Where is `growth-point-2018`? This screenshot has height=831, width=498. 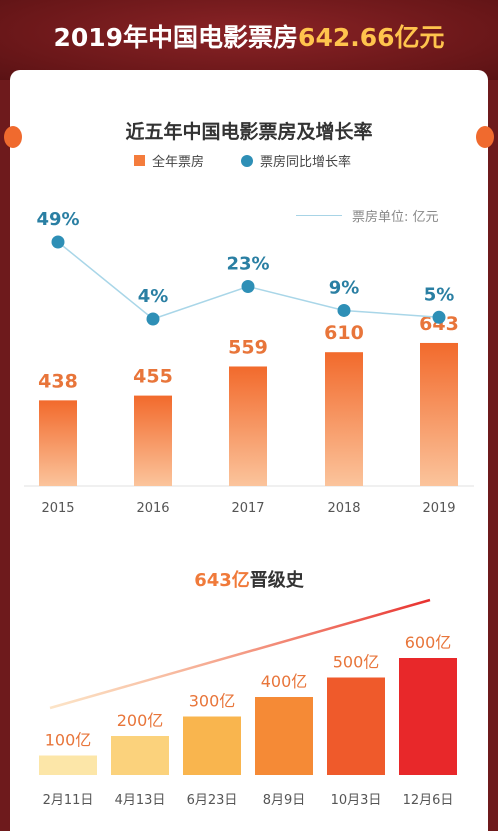
growth-point-2018 is located at coordinates (344, 310).